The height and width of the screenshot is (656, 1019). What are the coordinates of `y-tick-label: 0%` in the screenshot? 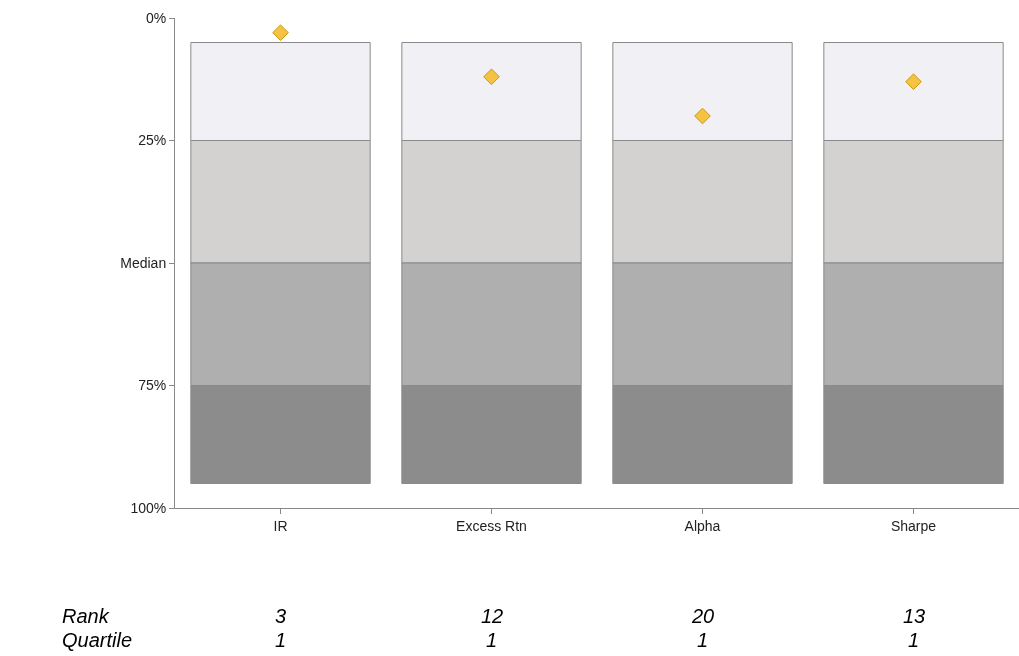 It's located at (156, 17).